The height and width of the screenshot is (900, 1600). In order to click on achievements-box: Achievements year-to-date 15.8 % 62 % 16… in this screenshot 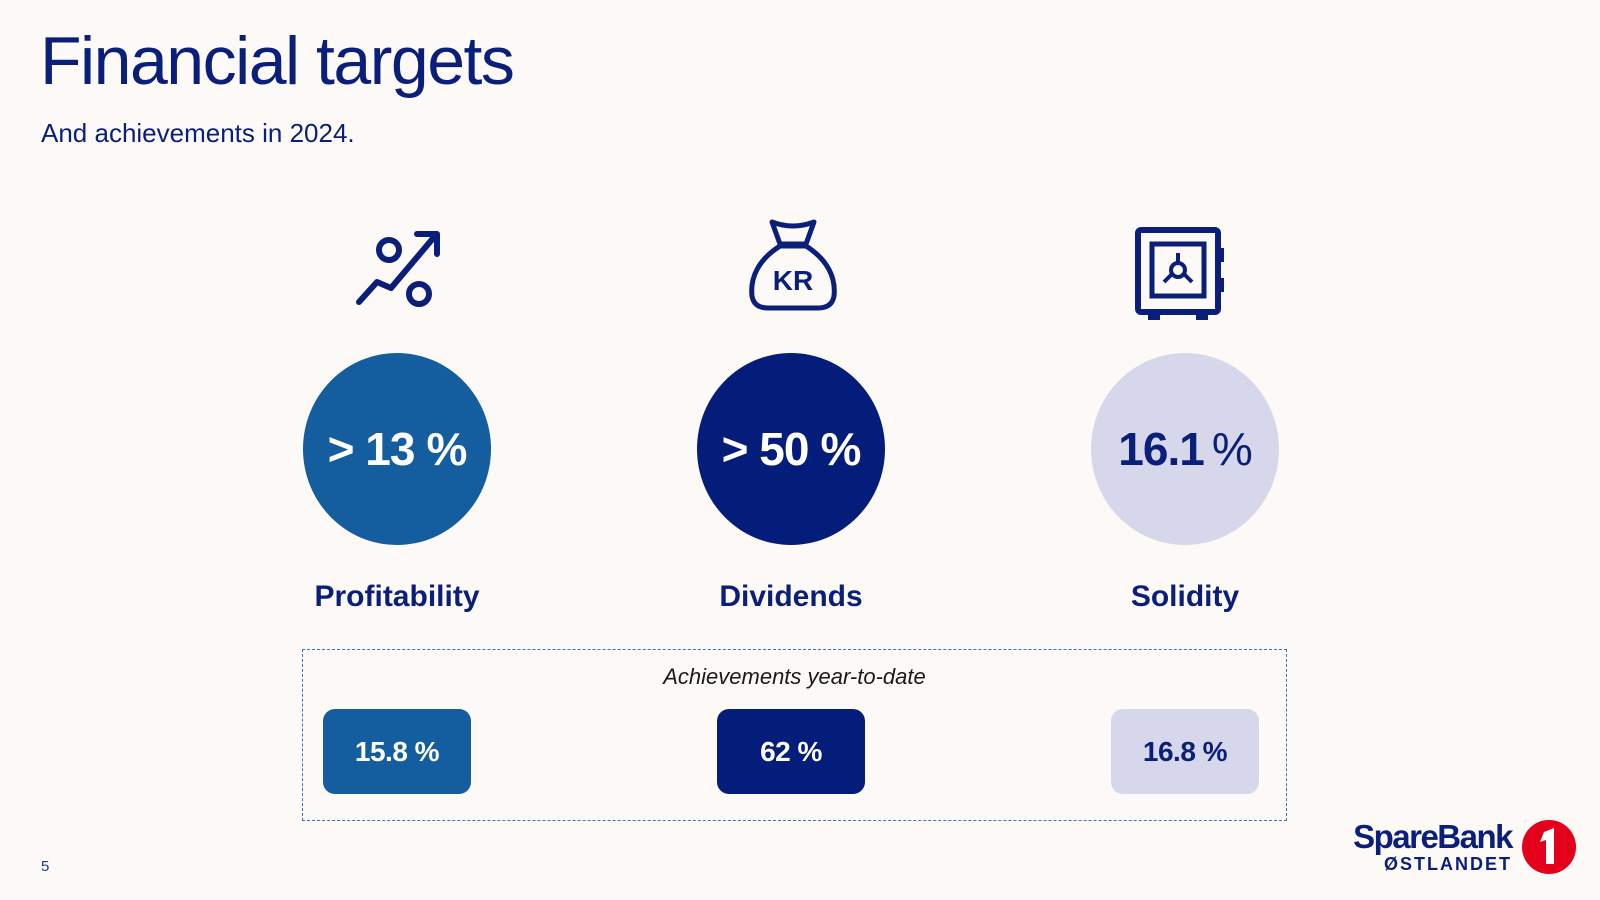, I will do `click(794, 735)`.